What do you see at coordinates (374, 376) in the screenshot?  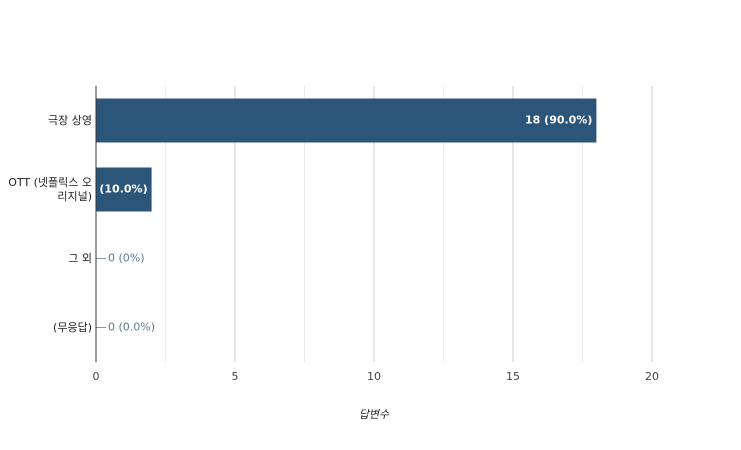 I see `x-tick-label: 10` at bounding box center [374, 376].